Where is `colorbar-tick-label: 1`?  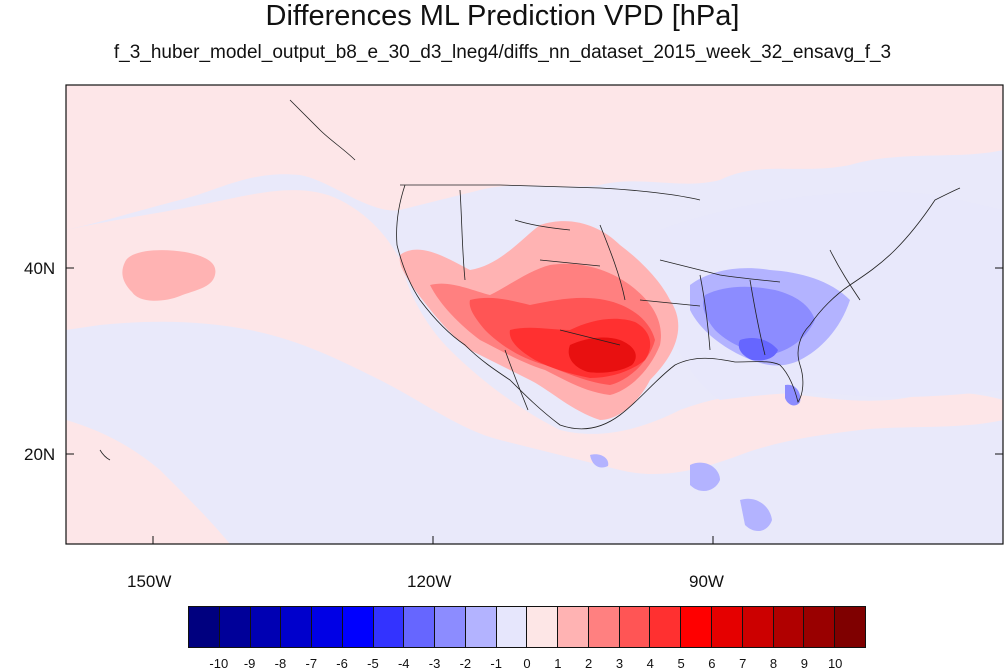 colorbar-tick-label: 1 is located at coordinates (558, 663).